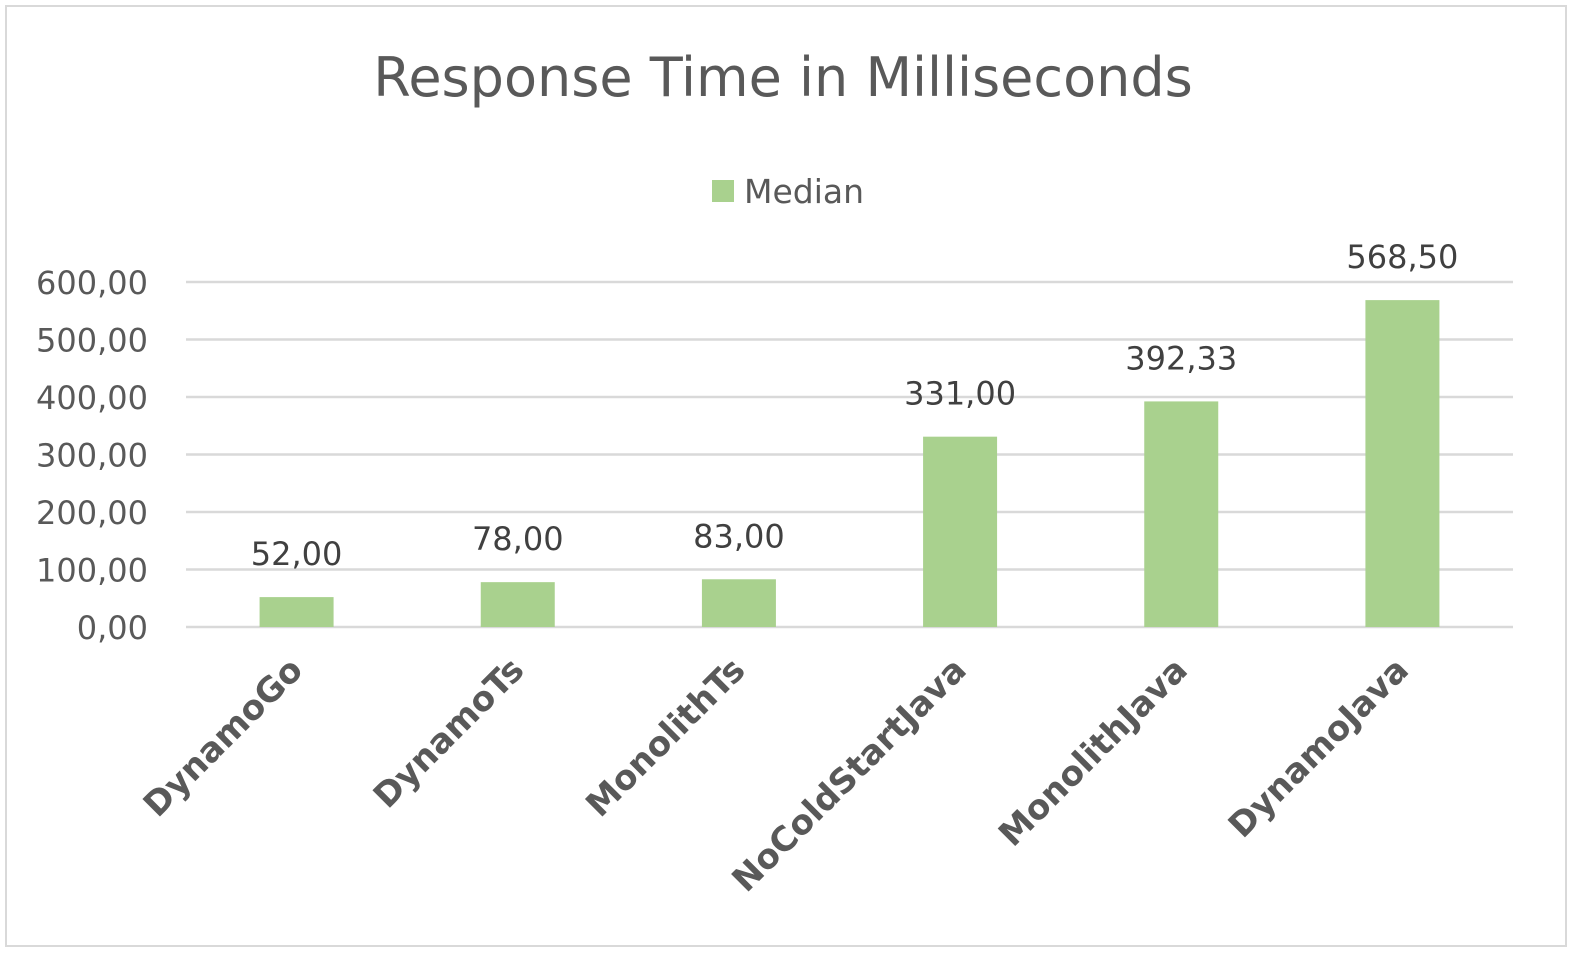 The height and width of the screenshot is (957, 1576). What do you see at coordinates (92, 283) in the screenshot?
I see `y-tick-label: 600,00` at bounding box center [92, 283].